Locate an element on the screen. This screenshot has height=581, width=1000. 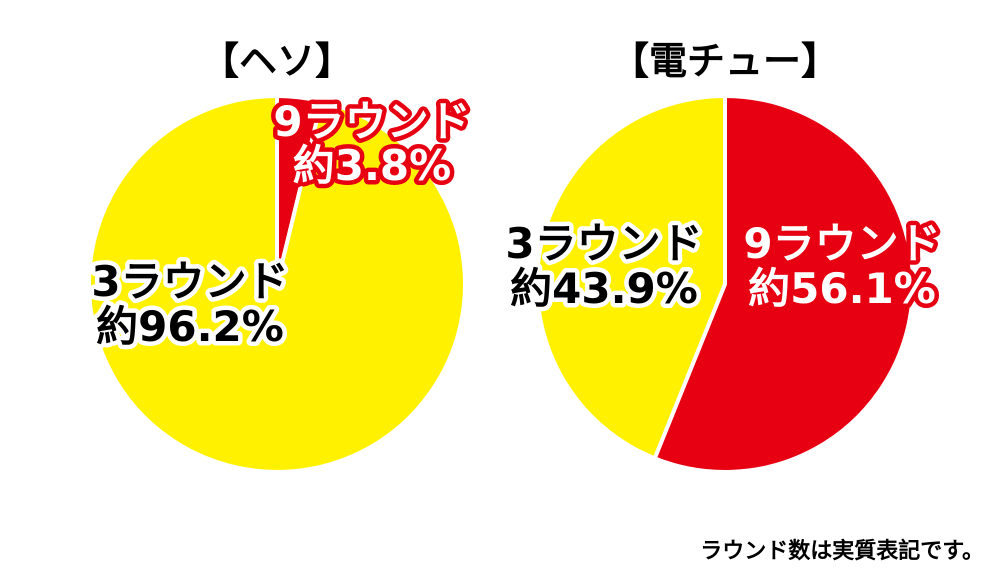
slice-value-label-text: 約96.2% is located at coordinates (190, 326).